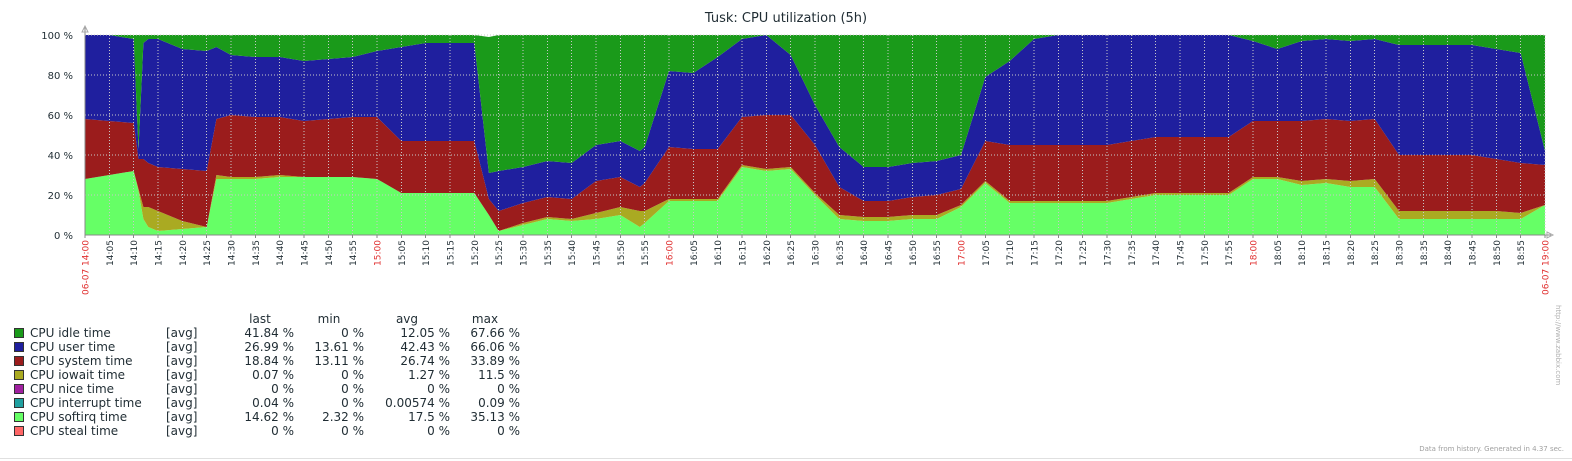 This screenshot has height=461, width=1572. I want to click on legend-name: CPU system time, so click(81, 361).